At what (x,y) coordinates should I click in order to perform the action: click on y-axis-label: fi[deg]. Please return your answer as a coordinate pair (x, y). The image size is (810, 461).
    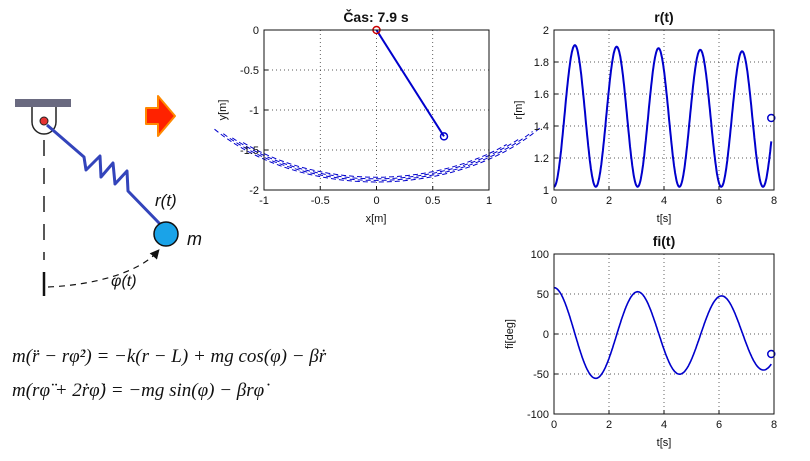
    Looking at the image, I should click on (510, 334).